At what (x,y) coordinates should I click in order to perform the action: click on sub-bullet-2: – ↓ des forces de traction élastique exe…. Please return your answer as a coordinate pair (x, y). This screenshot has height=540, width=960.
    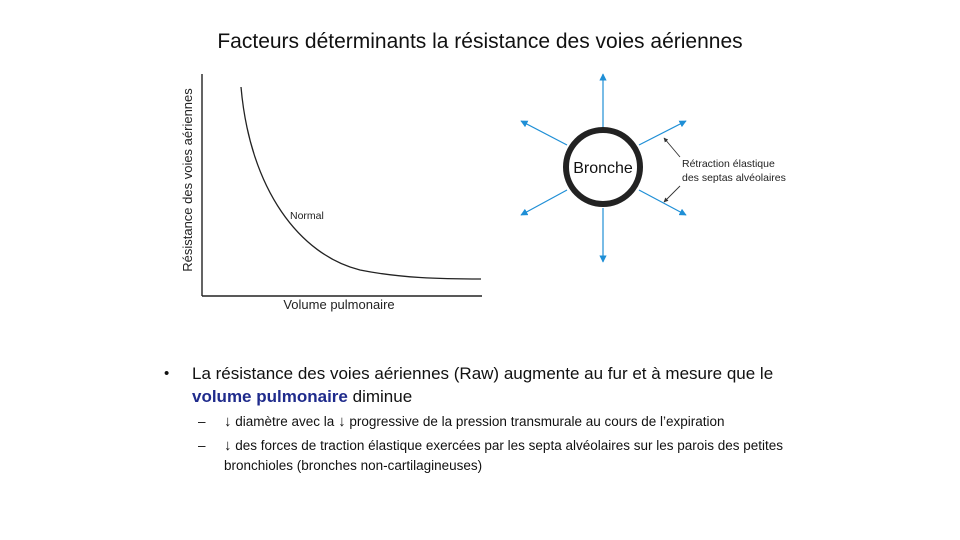
    Looking at the image, I should click on (492, 456).